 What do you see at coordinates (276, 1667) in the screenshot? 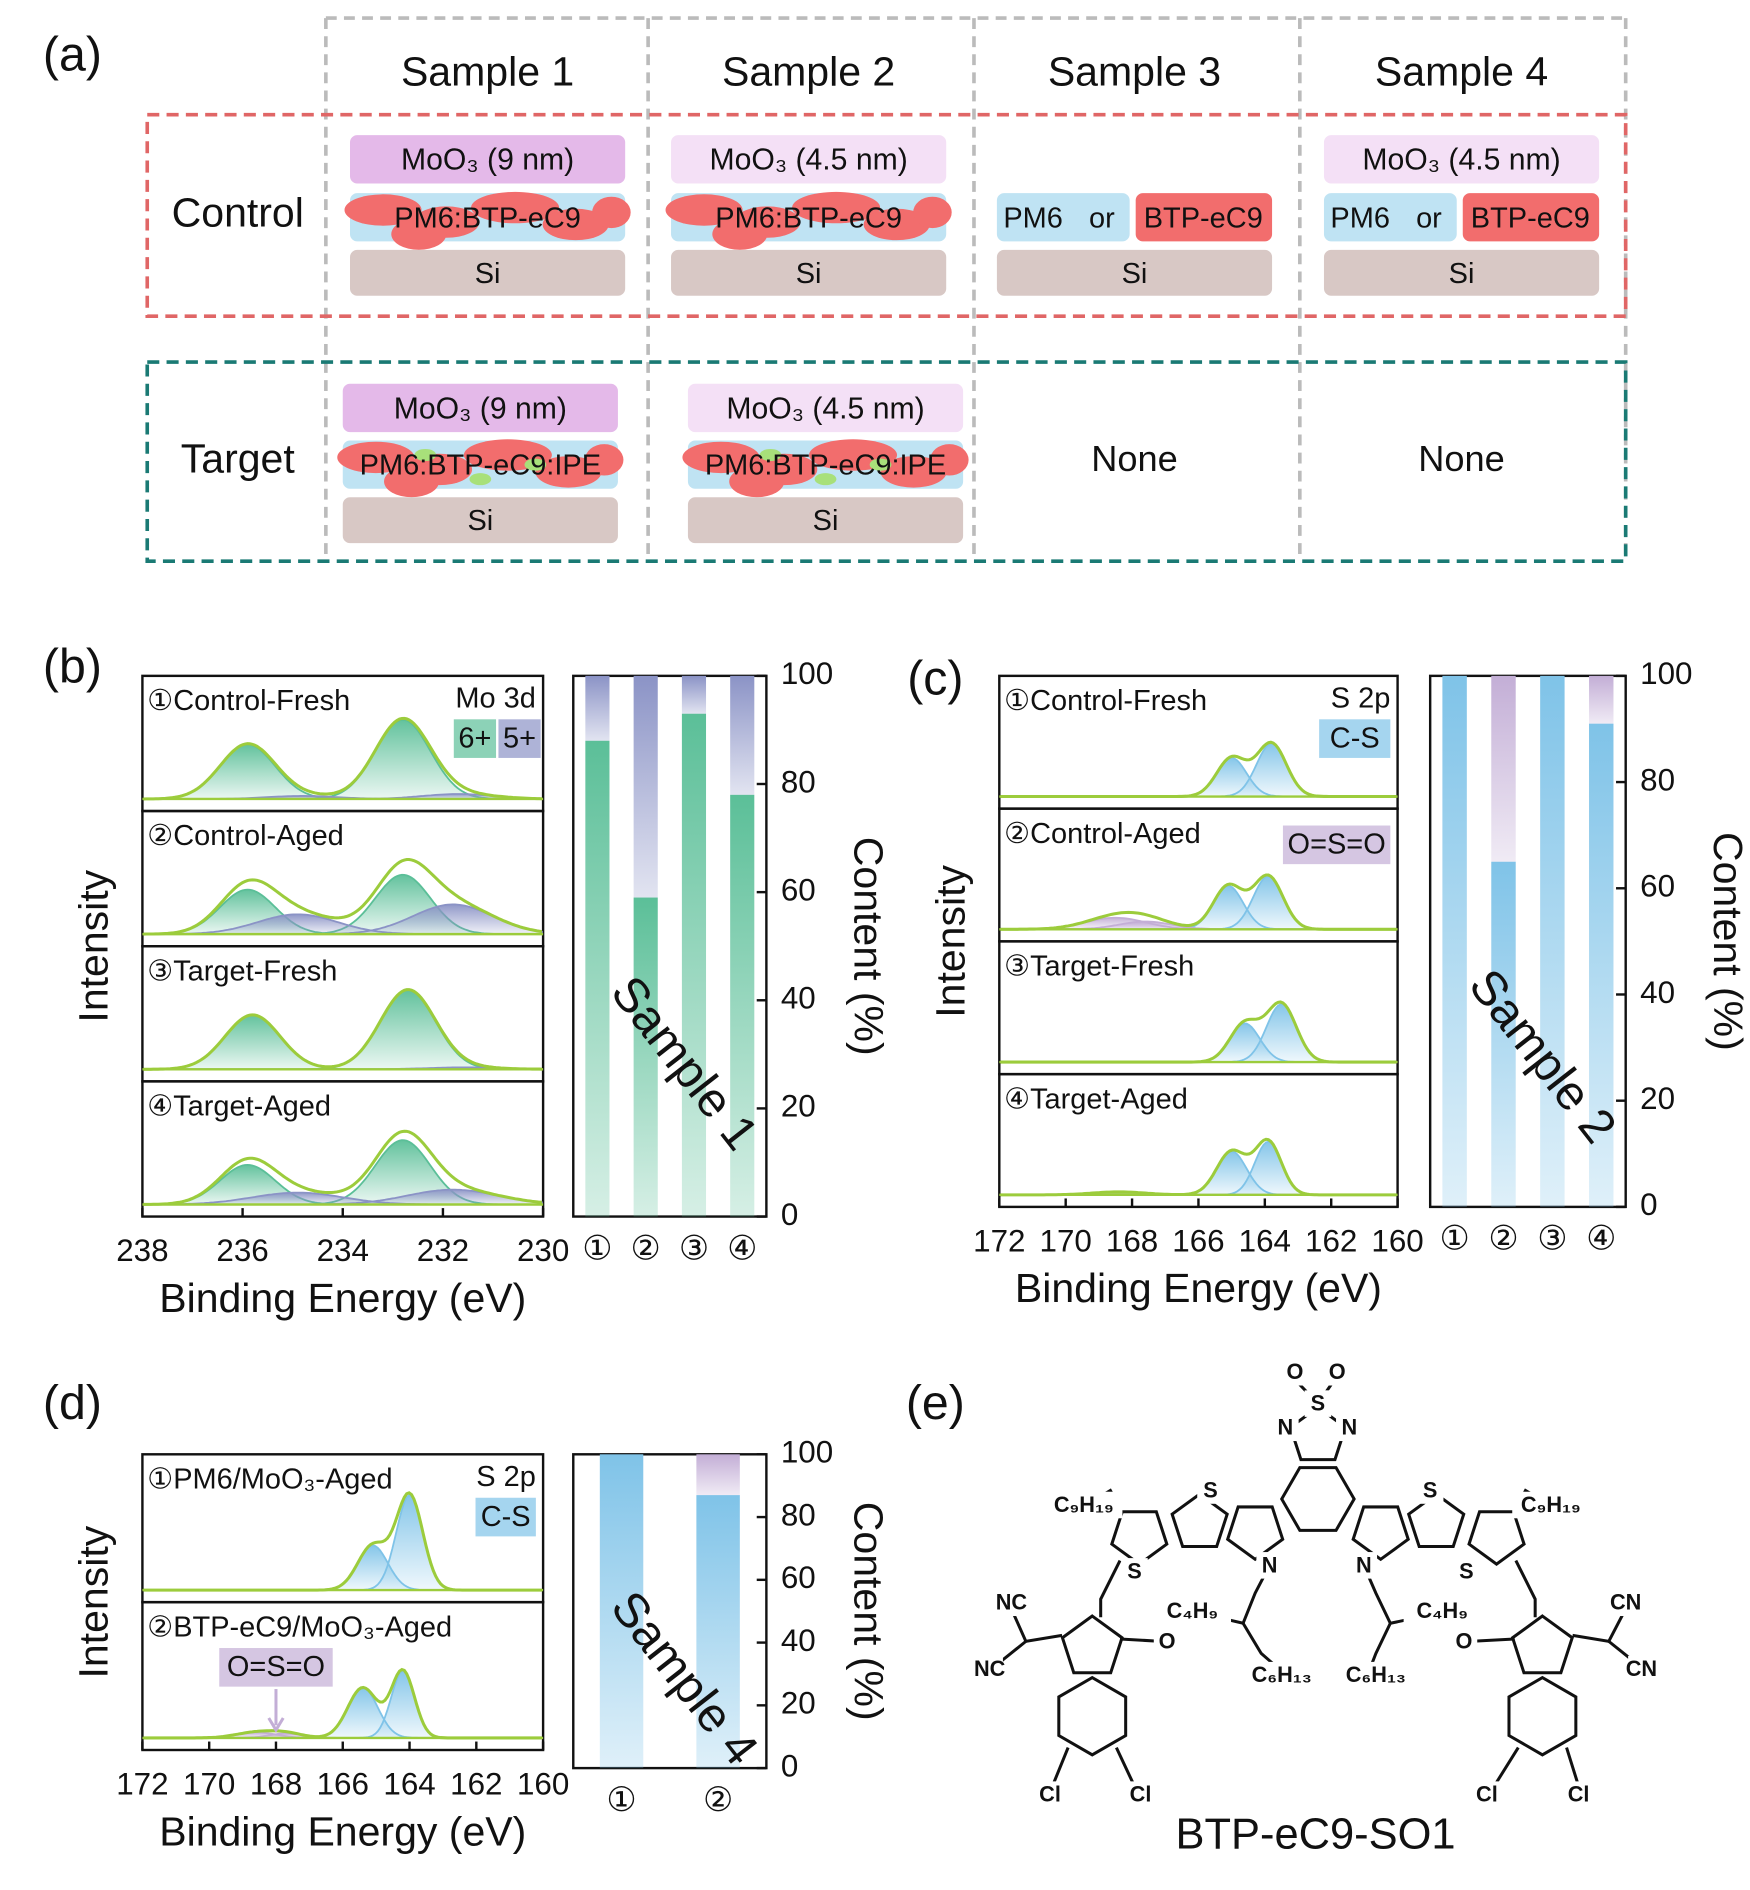
I see `legend-label: O=S=O` at bounding box center [276, 1667].